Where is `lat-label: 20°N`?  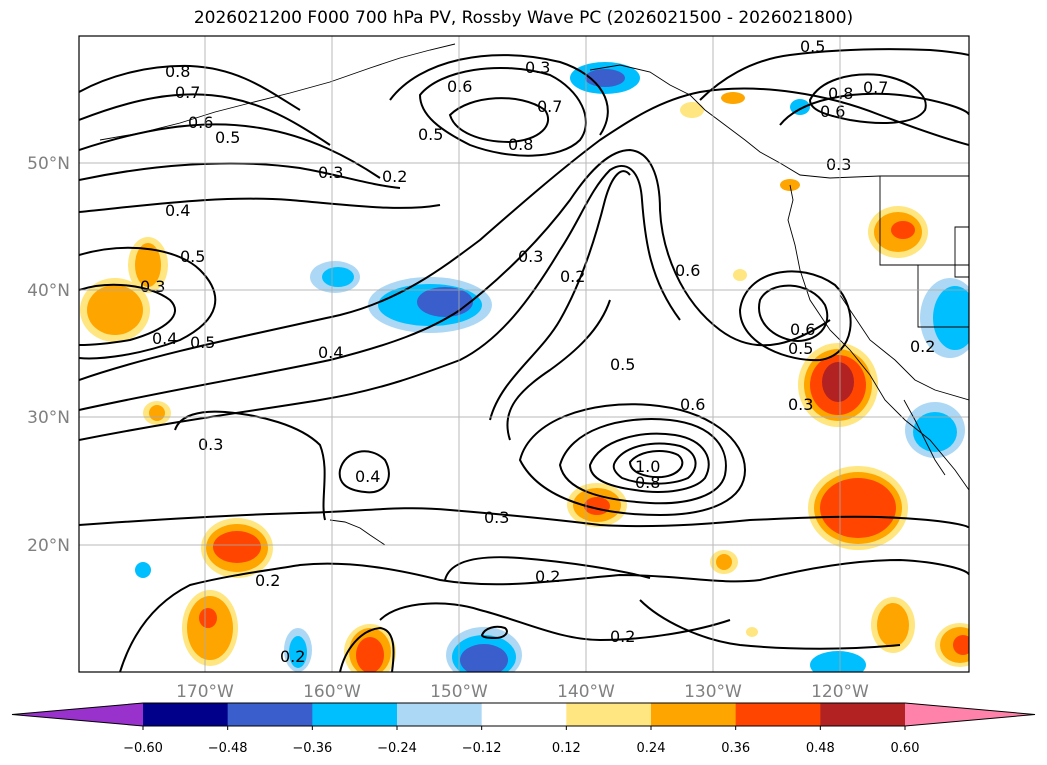 lat-label: 20°N is located at coordinates (48, 546).